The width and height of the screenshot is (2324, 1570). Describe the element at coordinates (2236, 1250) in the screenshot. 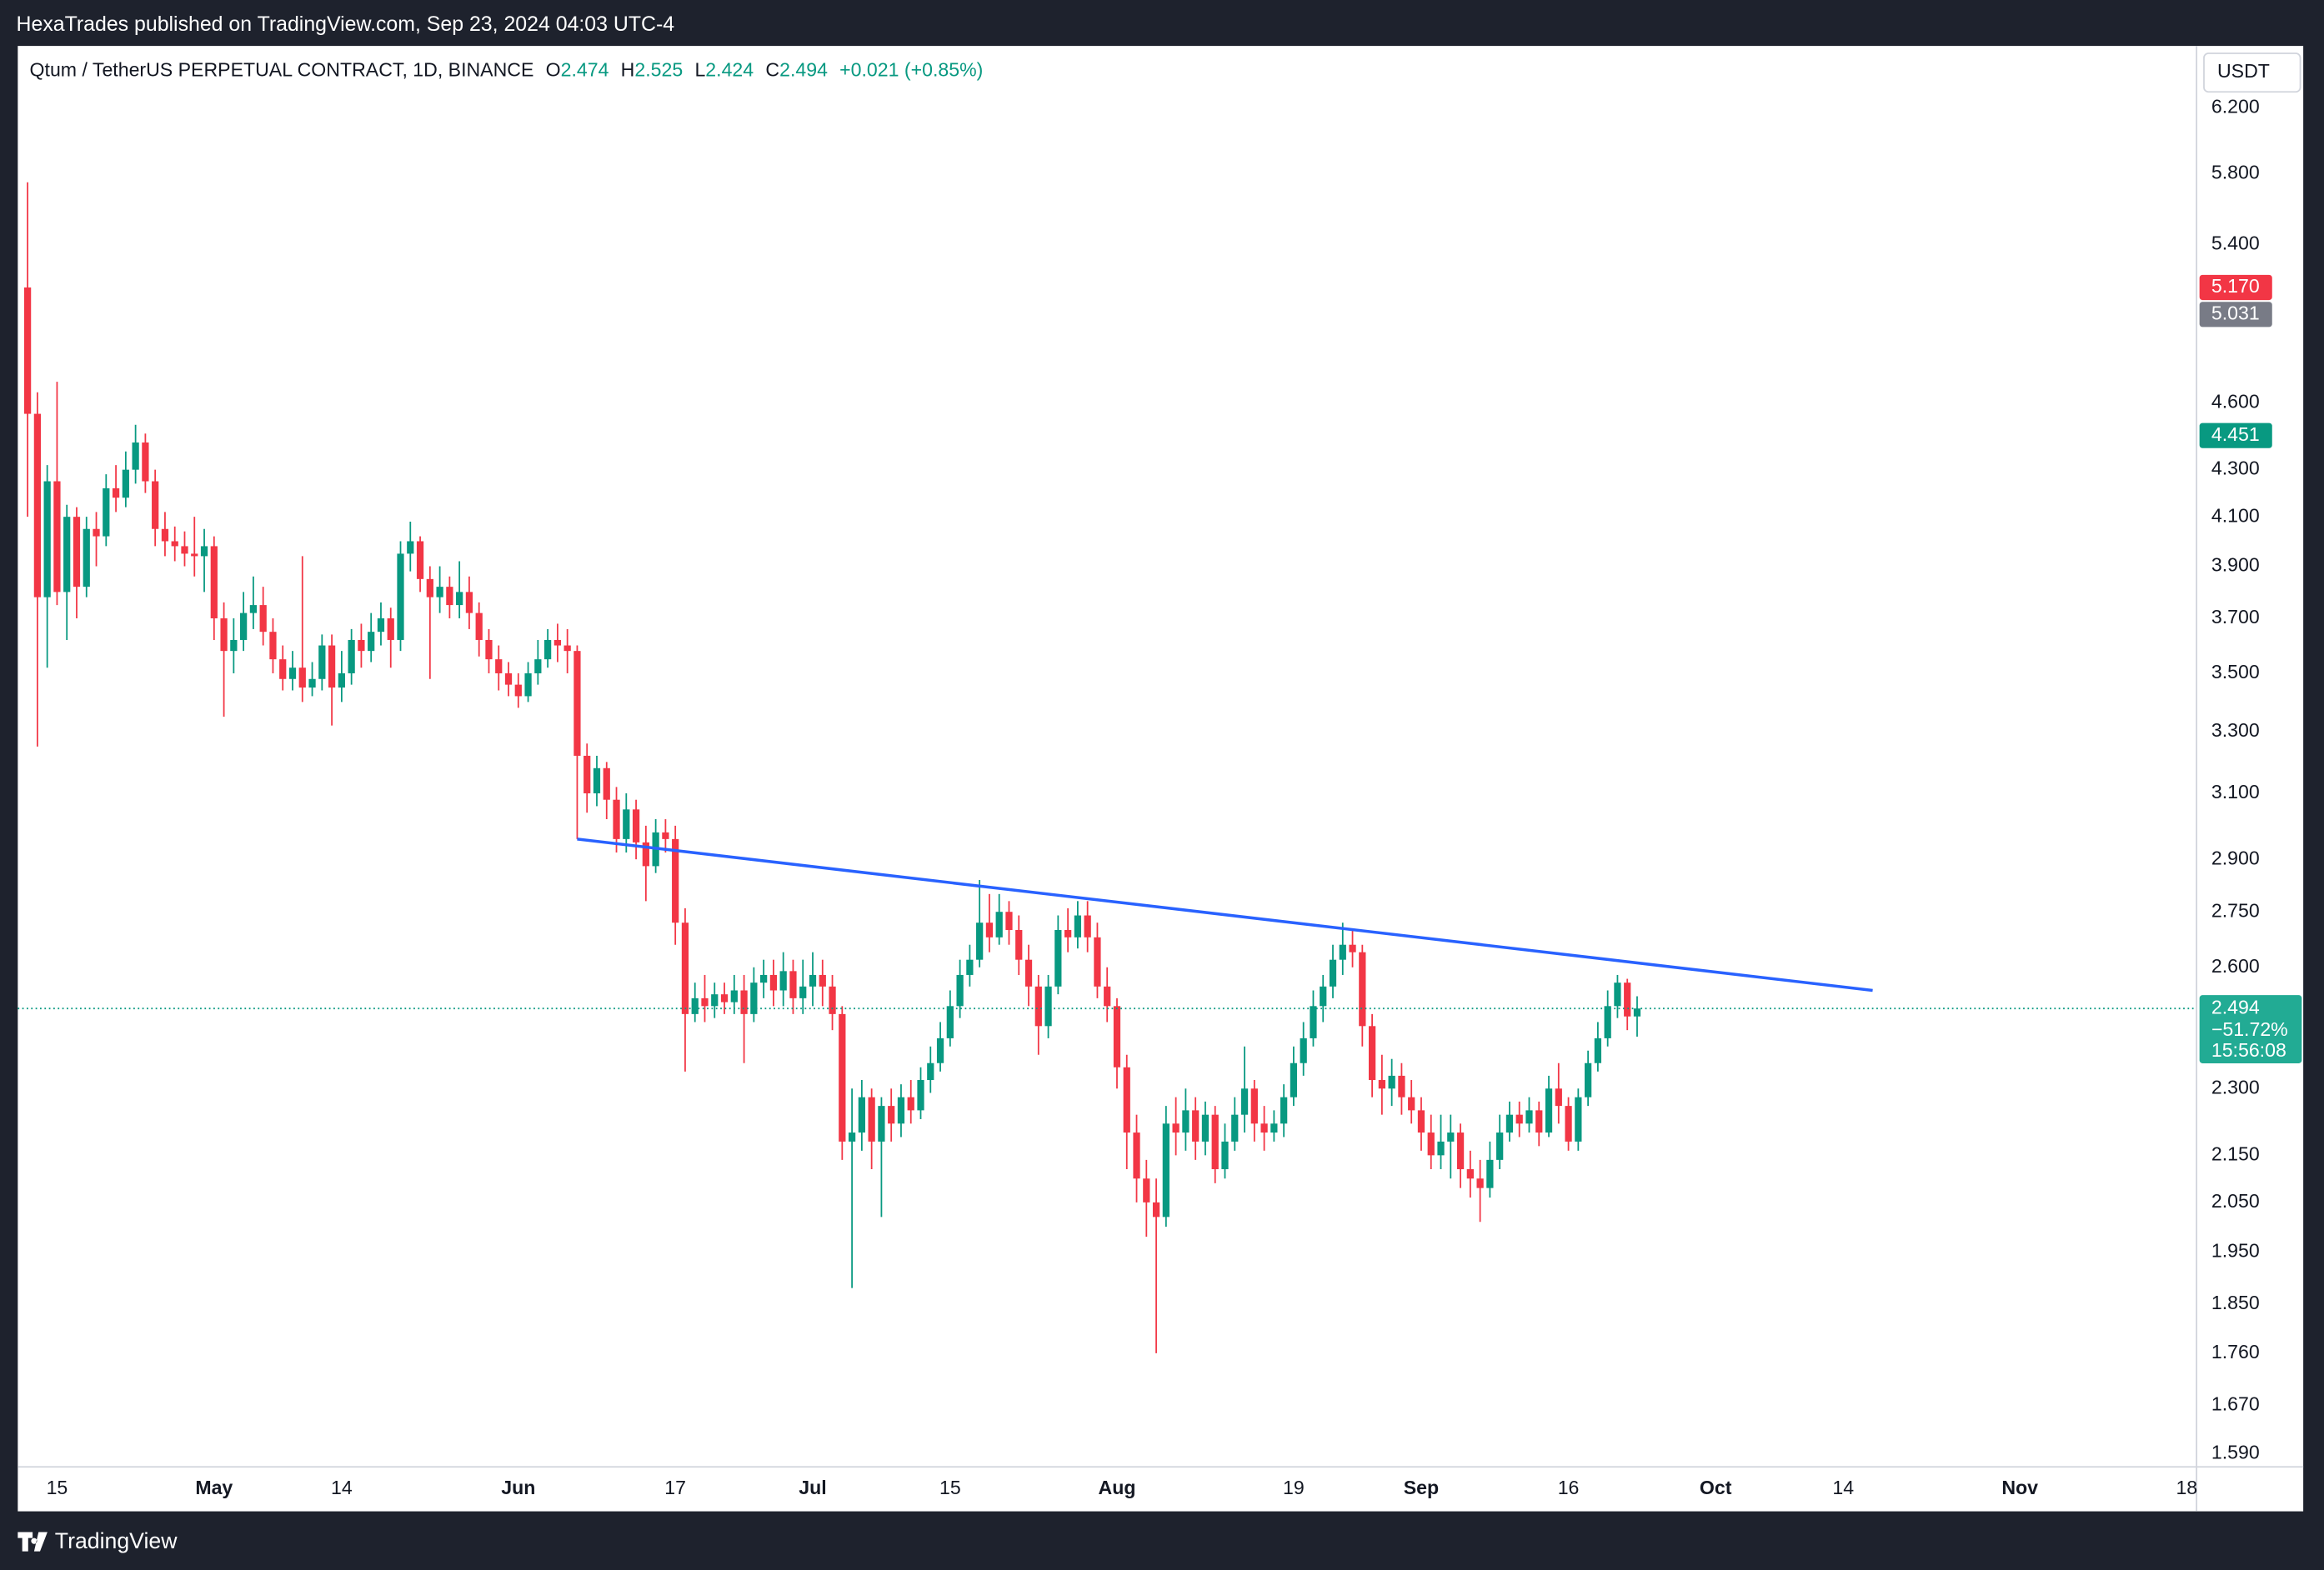

I see `y-tick-label: 1.950` at that location.